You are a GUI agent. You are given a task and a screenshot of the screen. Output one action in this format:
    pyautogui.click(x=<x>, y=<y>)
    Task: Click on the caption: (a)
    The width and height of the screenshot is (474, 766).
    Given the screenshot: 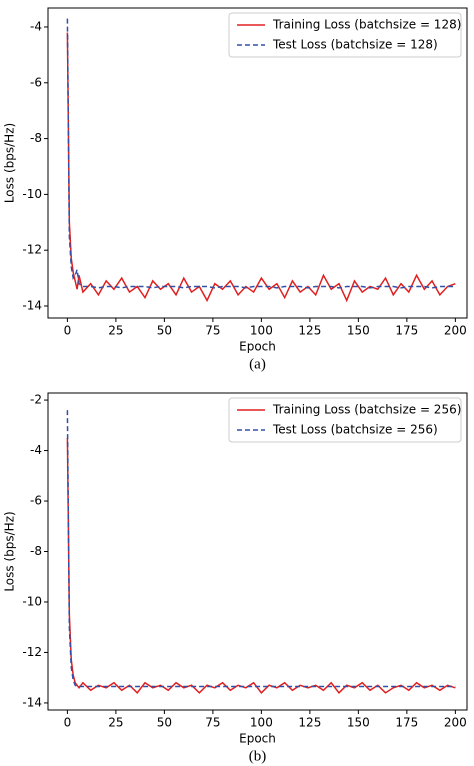 What is the action you would take?
    pyautogui.click(x=257, y=364)
    